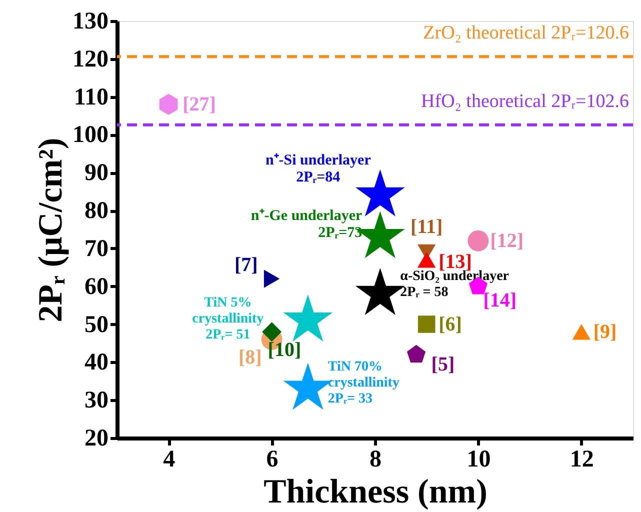  I want to click on y-tick-label: 130, so click(90, 21).